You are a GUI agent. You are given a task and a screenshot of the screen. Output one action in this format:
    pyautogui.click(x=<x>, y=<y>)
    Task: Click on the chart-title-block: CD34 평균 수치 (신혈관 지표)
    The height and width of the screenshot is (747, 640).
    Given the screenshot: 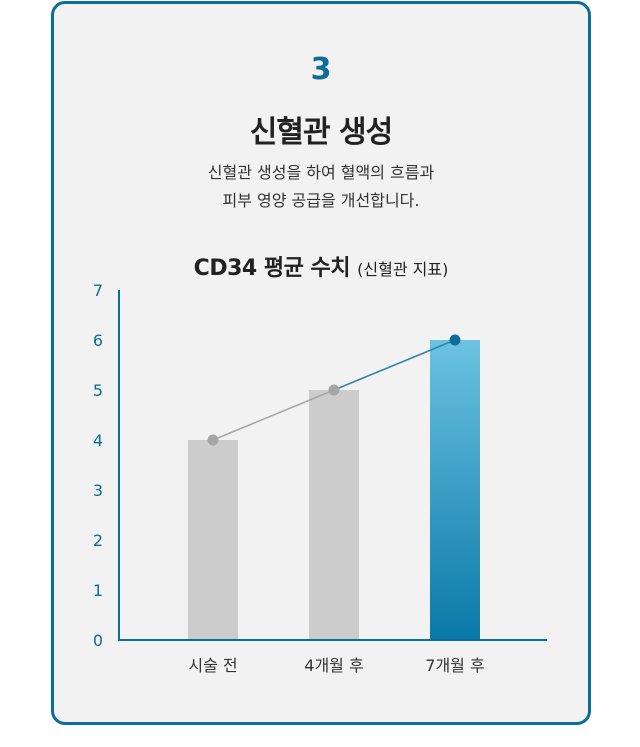 What is the action you would take?
    pyautogui.click(x=321, y=266)
    